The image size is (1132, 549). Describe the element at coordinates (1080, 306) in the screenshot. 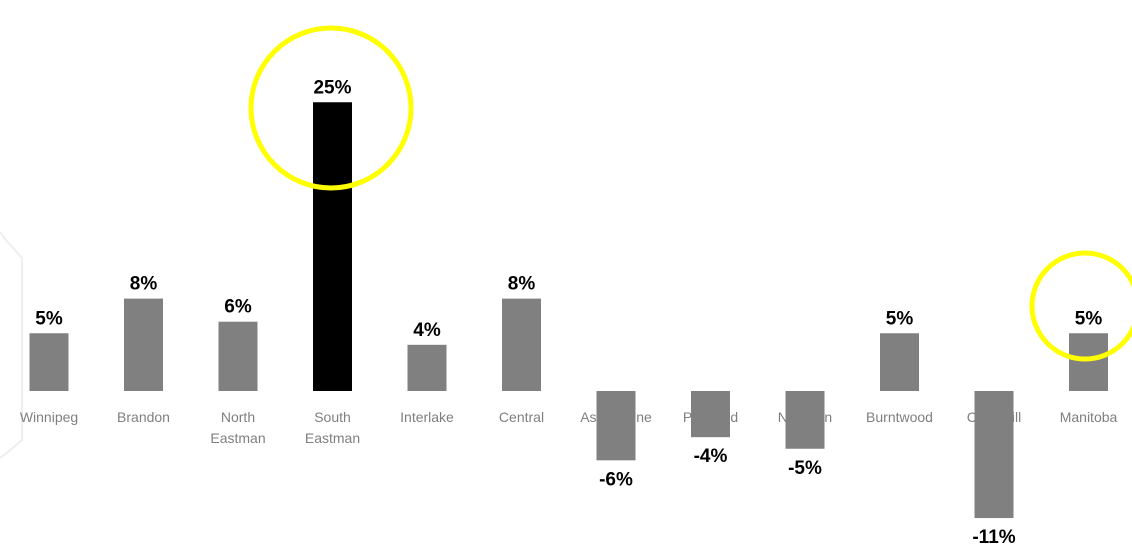

I see `highlight-circle-manitoba` at that location.